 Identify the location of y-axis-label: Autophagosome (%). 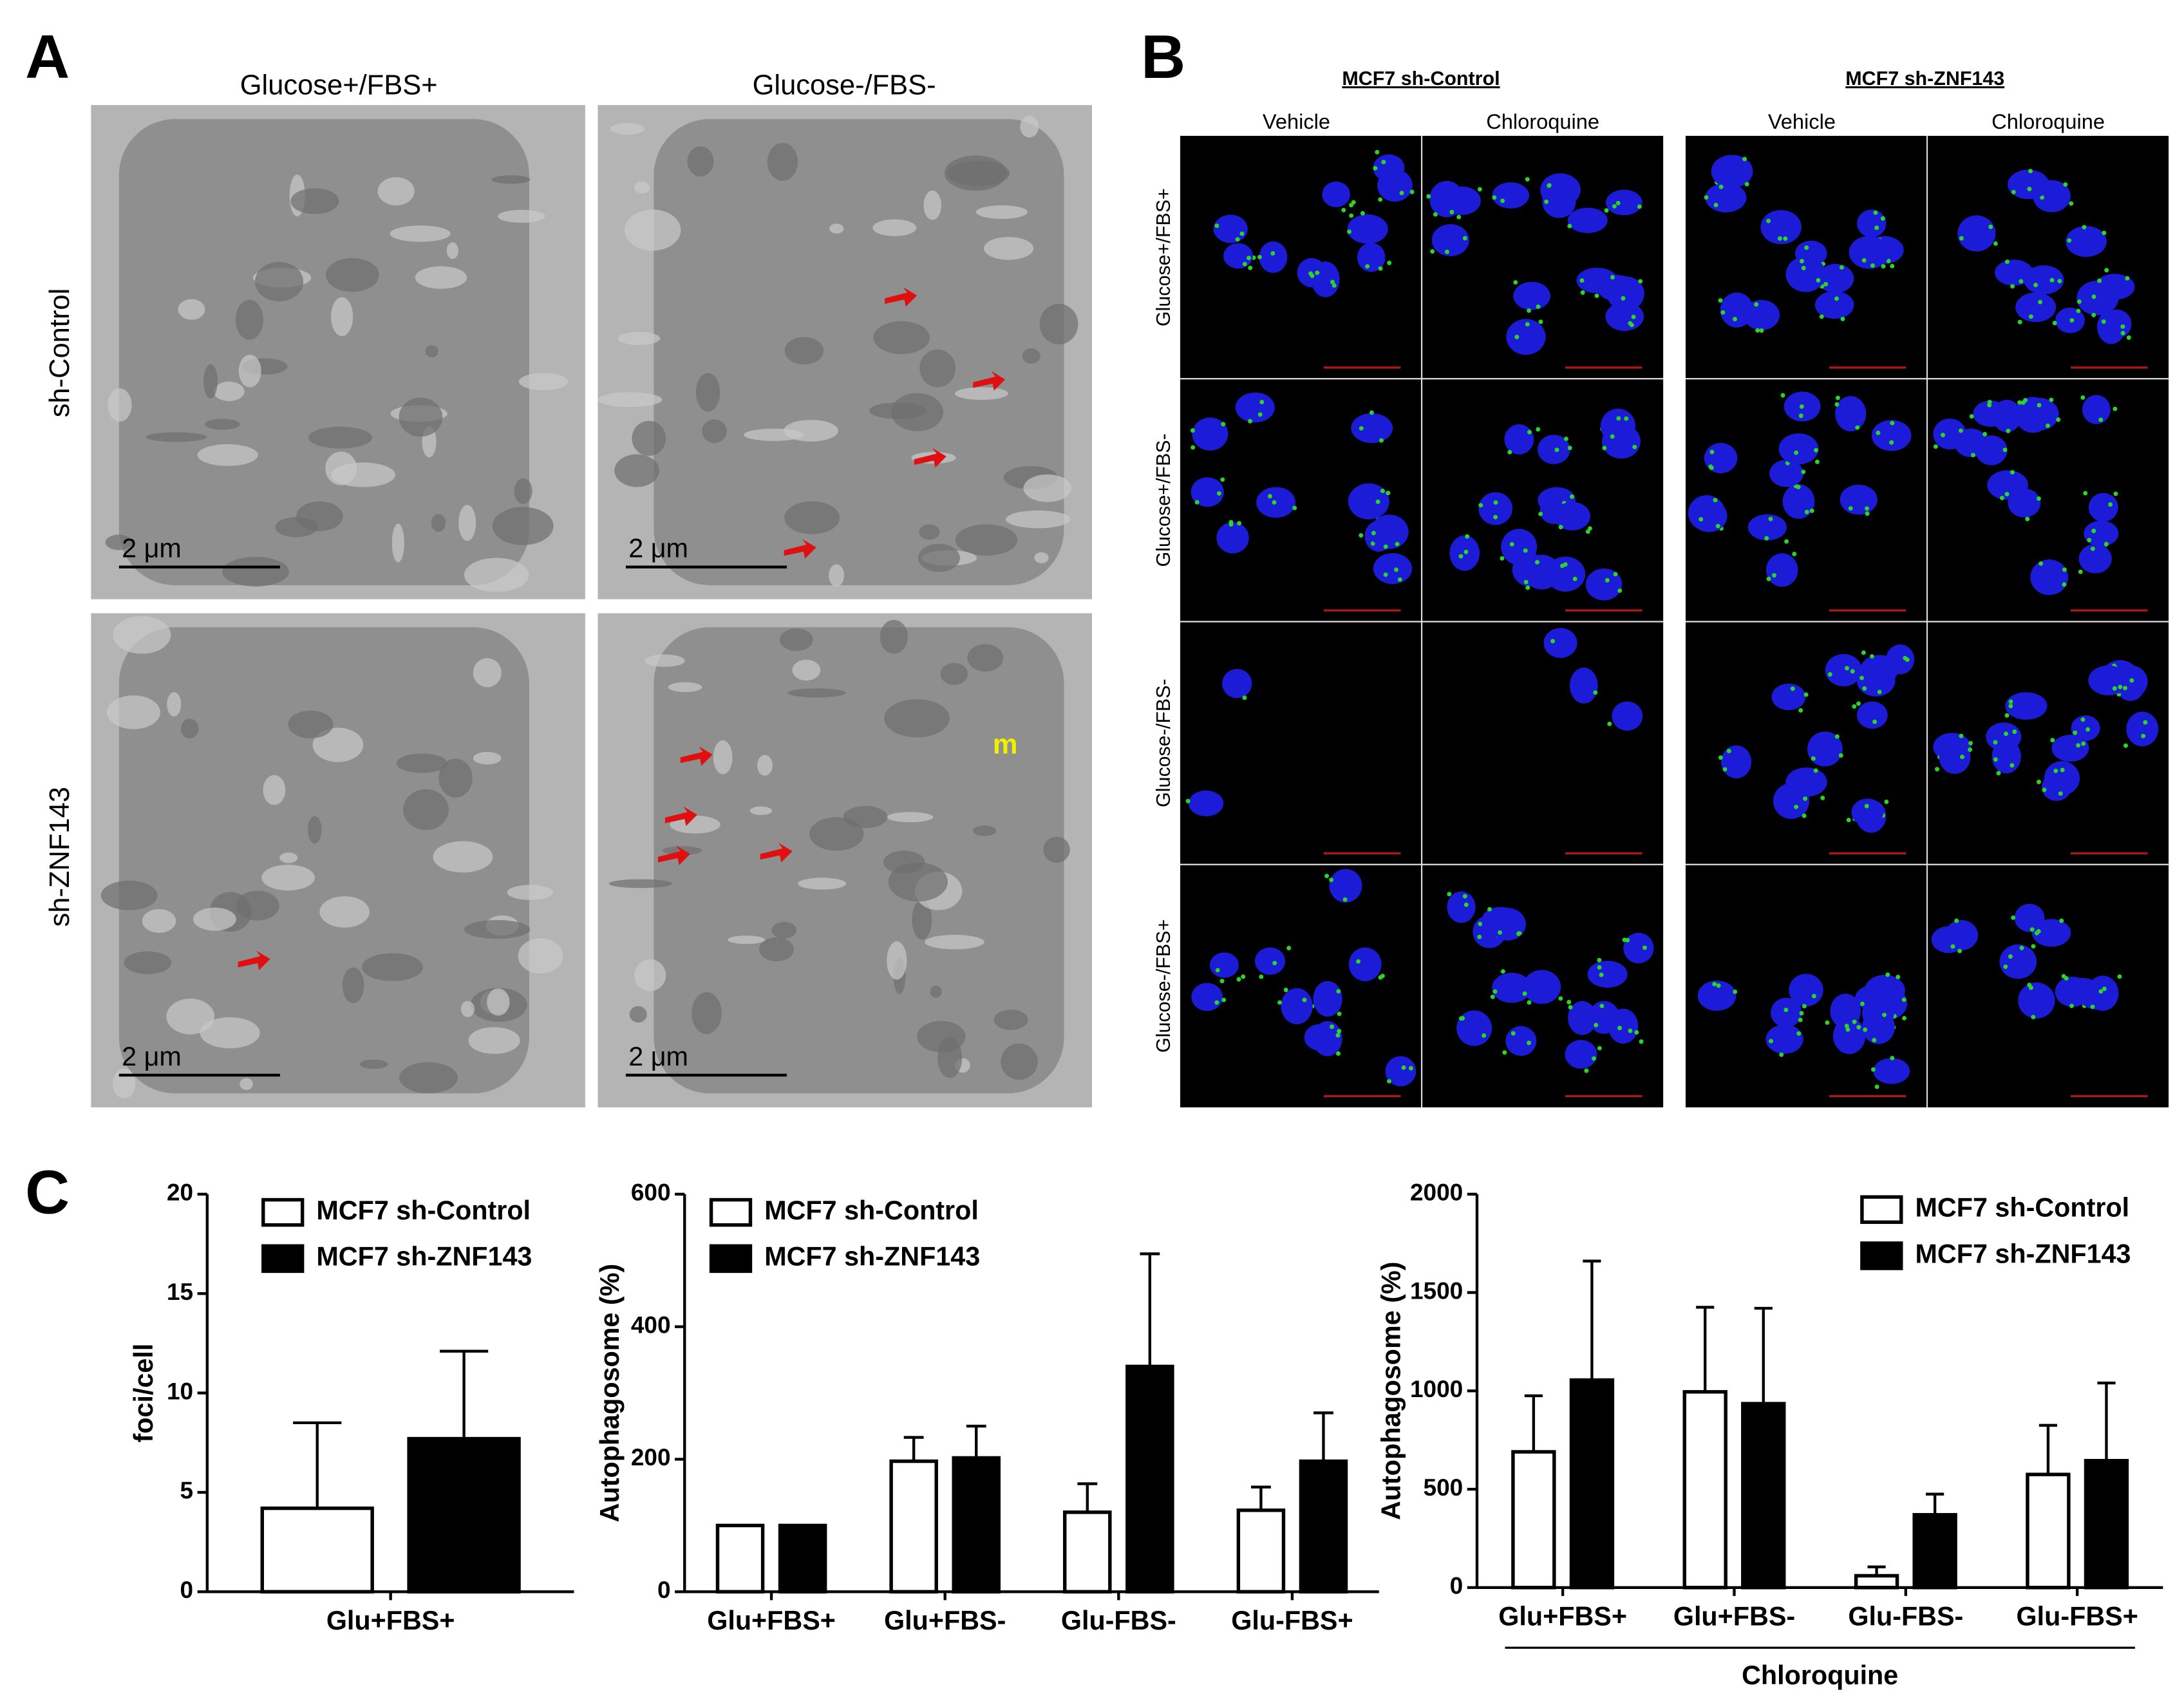
(1391, 1391).